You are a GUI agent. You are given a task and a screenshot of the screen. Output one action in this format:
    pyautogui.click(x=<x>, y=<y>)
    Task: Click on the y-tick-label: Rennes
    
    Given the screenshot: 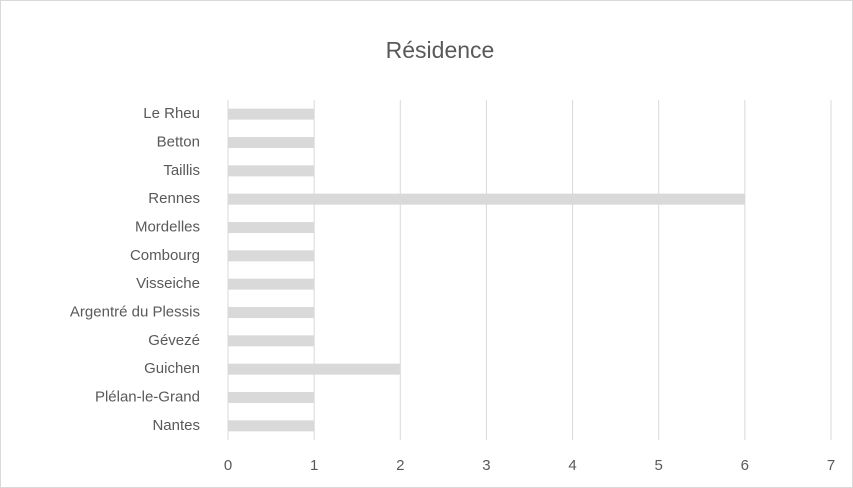 What is the action you would take?
    pyautogui.click(x=174, y=198)
    